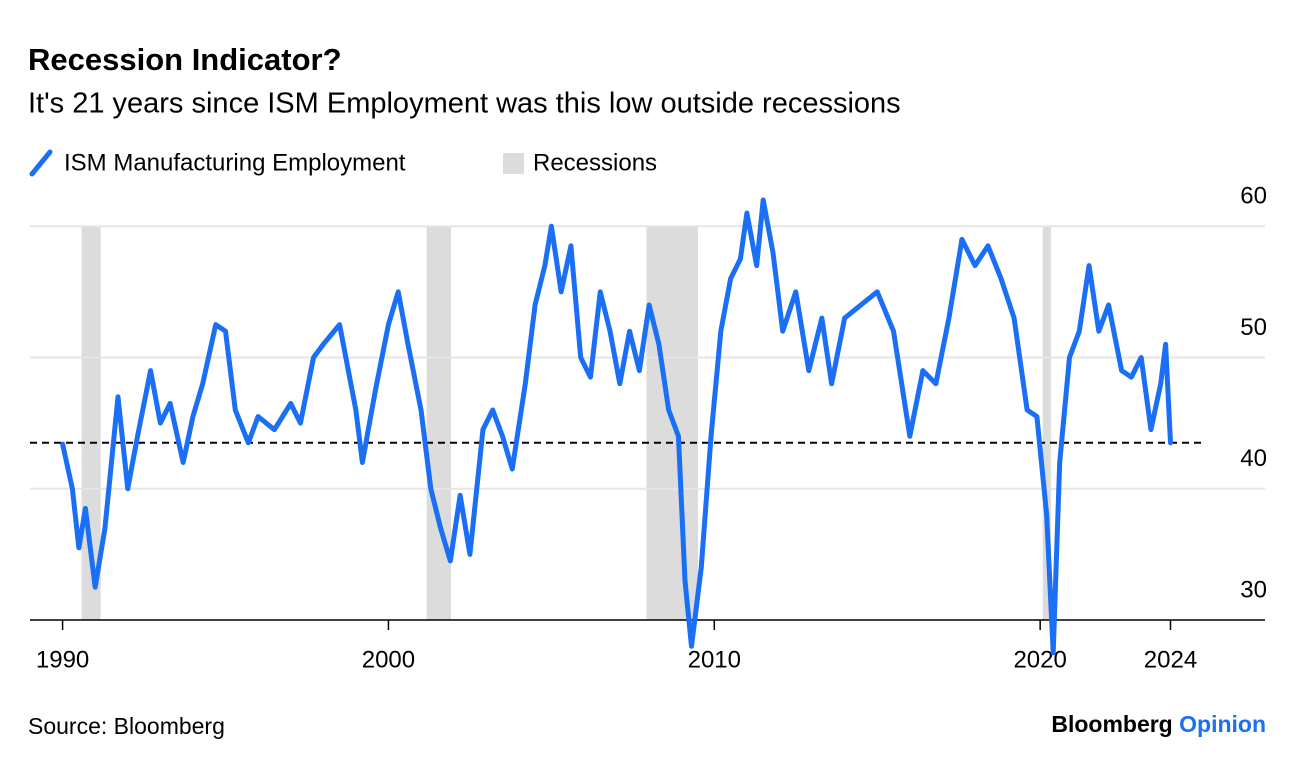 The image size is (1296, 770). What do you see at coordinates (41, 163) in the screenshot?
I see `legend-line-icon` at bounding box center [41, 163].